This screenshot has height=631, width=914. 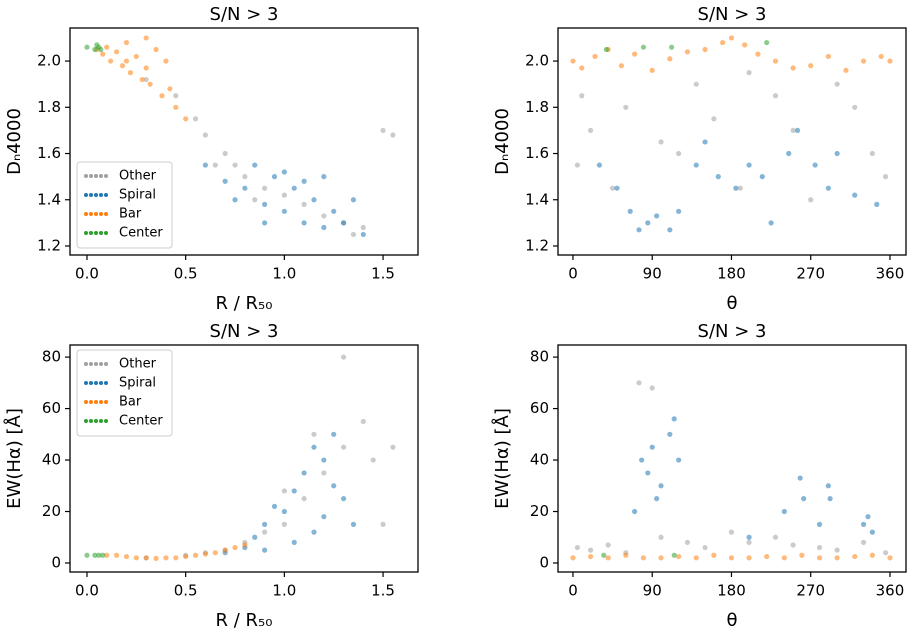 I want to click on x-axis-label: θ, so click(x=731, y=303).